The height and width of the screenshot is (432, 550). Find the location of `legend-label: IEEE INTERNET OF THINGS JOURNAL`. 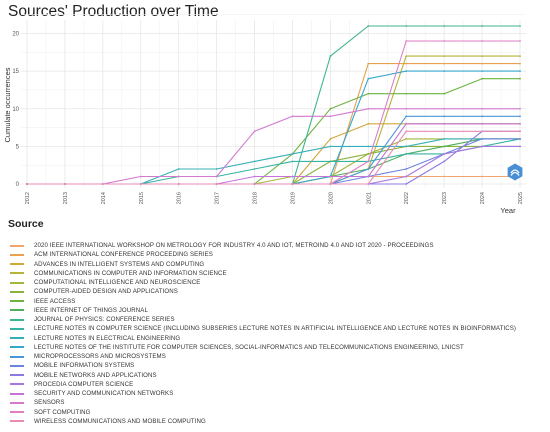

legend-label: IEEE INTERNET OF THINGS JOURNAL is located at coordinates (91, 310).